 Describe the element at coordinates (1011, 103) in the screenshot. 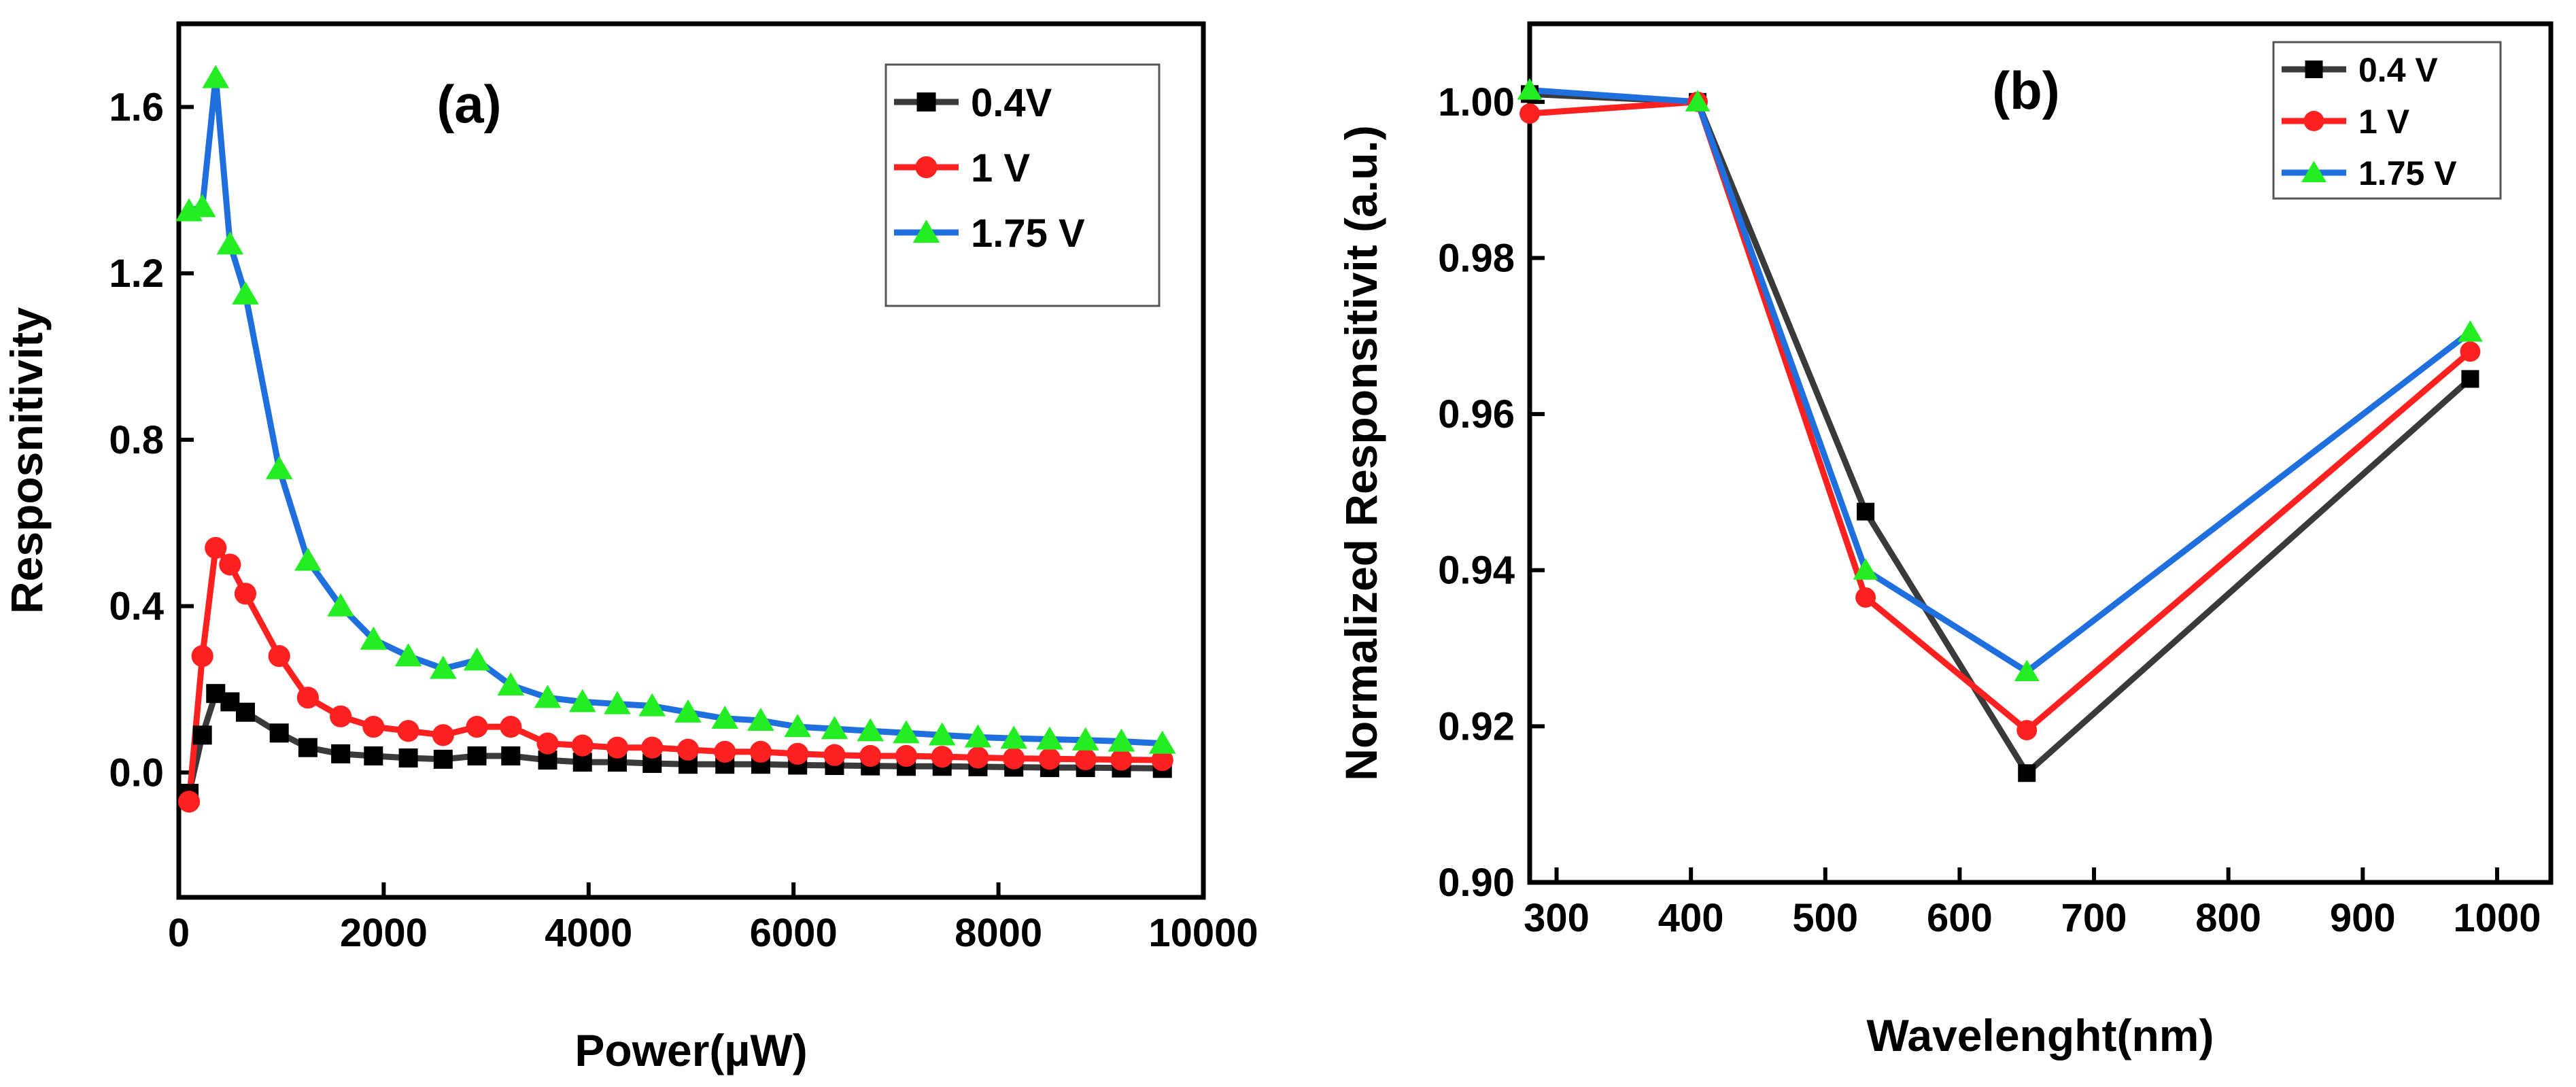

I see `legend-label: 0.4V` at that location.